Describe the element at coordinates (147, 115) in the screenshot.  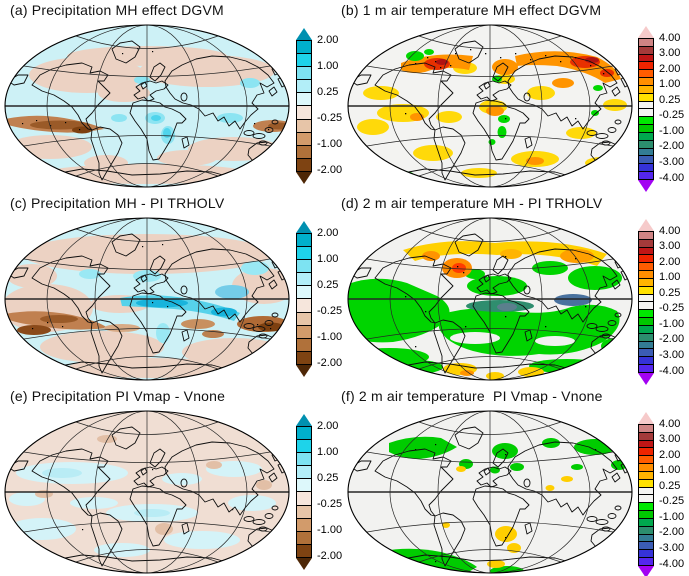
I see `precip-anomaly-regions-a` at that location.